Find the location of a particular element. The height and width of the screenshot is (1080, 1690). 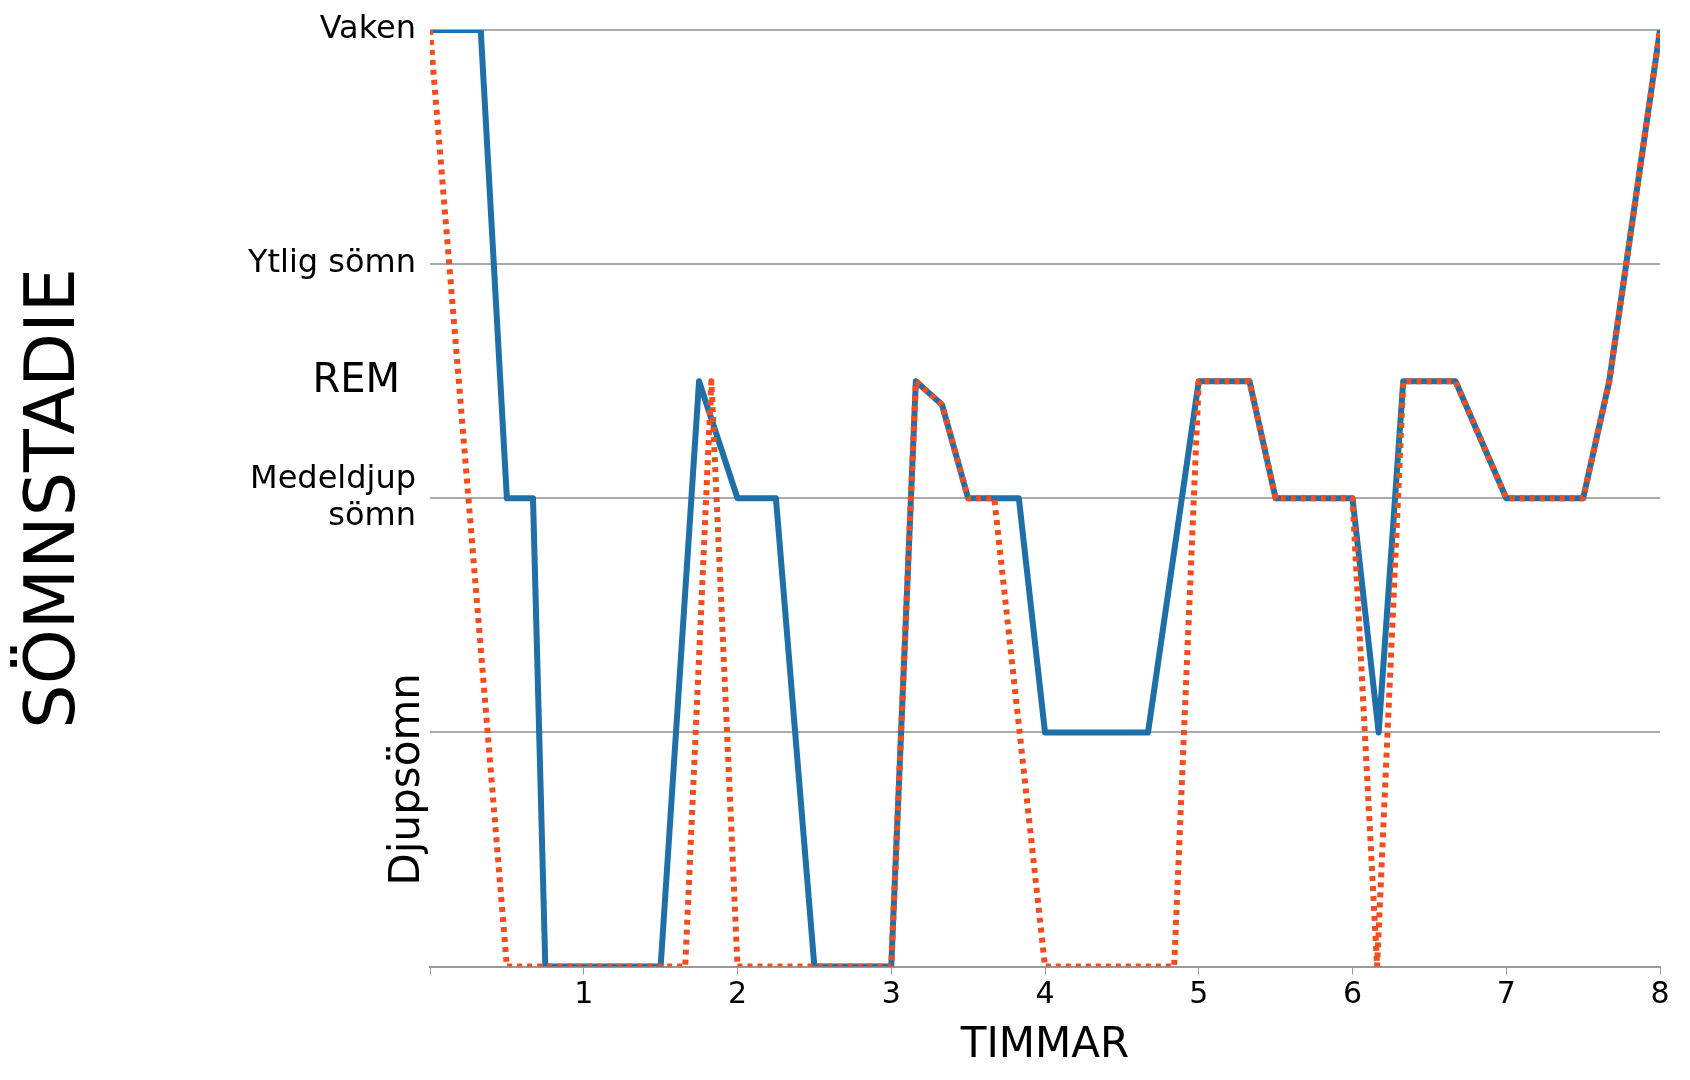

text: Medeldjup sömn is located at coordinates (333, 496).